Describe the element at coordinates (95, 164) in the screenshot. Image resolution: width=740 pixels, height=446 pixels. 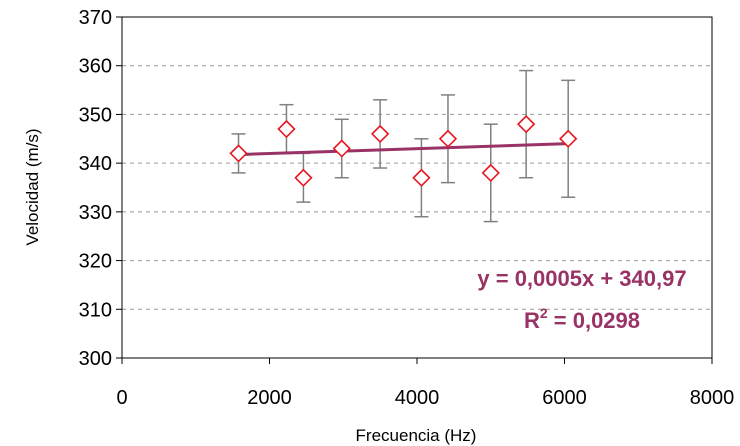
I see `y-tick-label-340: 340` at that location.